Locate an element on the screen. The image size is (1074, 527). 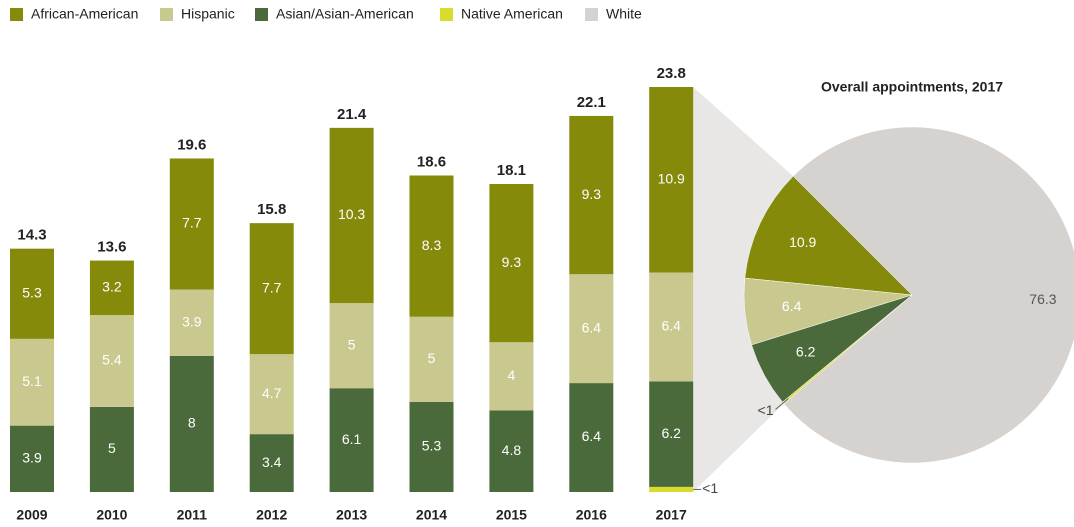
segment-label: 10.9 is located at coordinates (671, 178).